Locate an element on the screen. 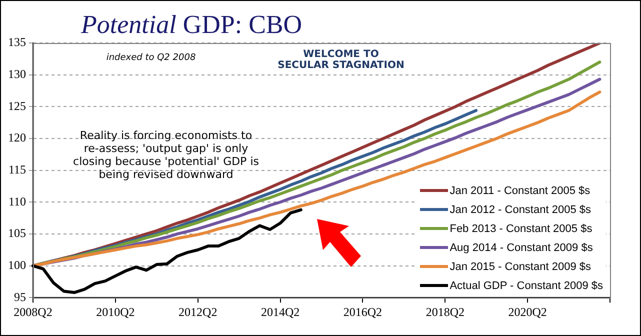 The width and height of the screenshot is (641, 336). legend-label: Feb 2013 - Constant 2005 $s is located at coordinates (521, 228).